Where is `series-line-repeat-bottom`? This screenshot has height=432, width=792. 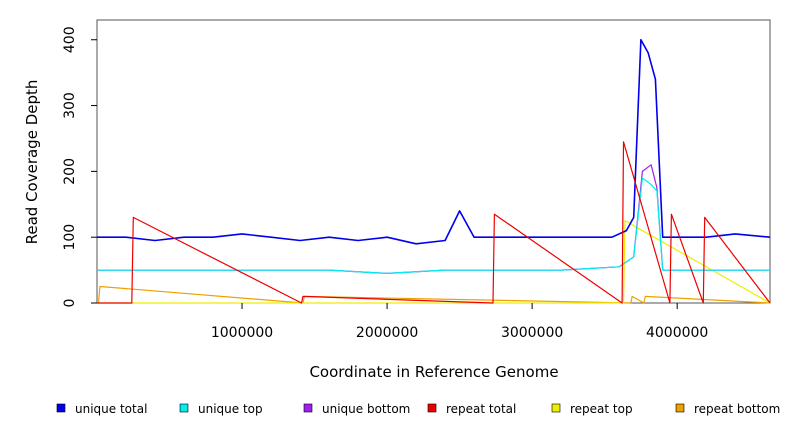
series-line-repeat-bottom is located at coordinates (434, 294).